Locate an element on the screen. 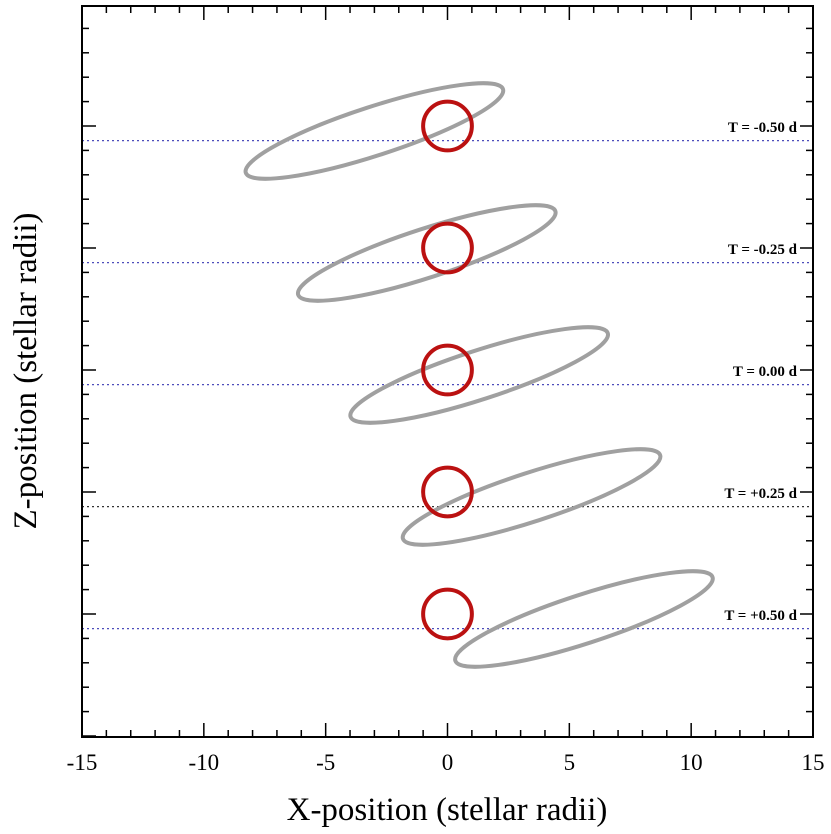  x-tick-label: -10 is located at coordinates (203, 762).